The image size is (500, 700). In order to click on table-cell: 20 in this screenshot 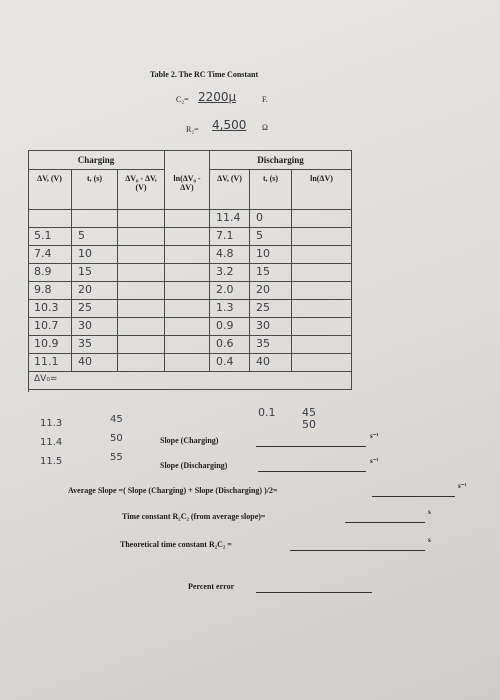, I will do `click(95, 291)`.